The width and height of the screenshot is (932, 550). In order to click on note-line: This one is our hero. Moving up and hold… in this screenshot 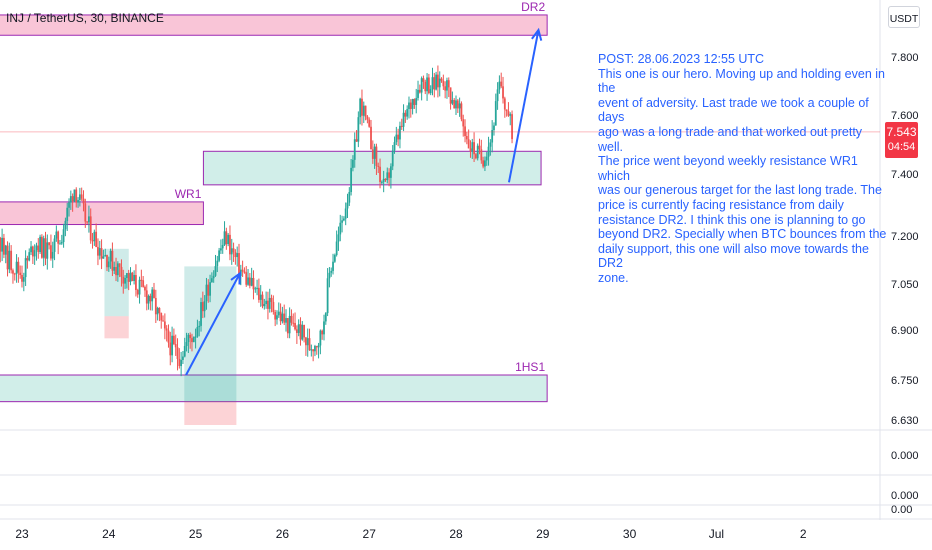, I will do `click(741, 81)`.